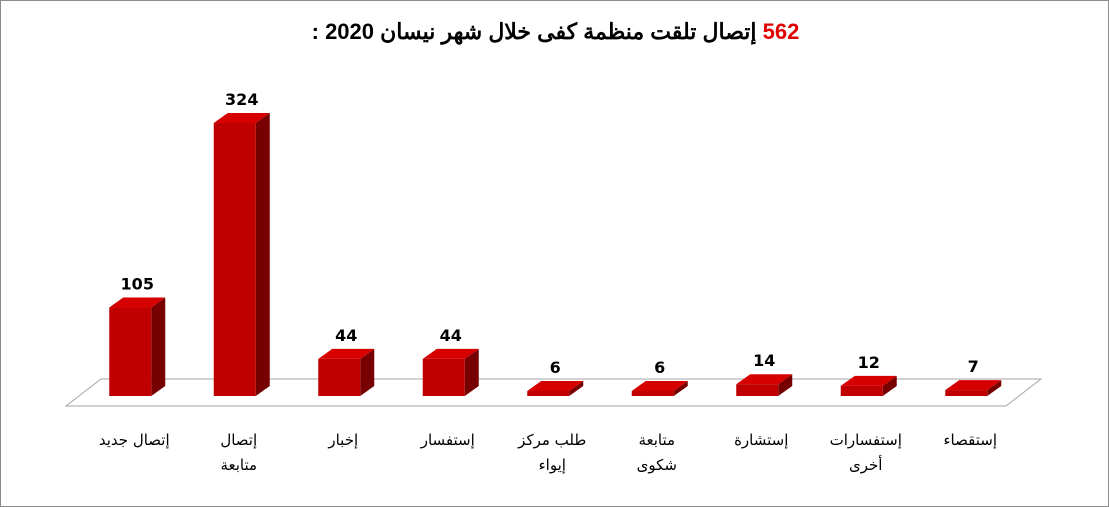 The width and height of the screenshot is (1109, 507). What do you see at coordinates (973, 366) in the screenshot?
I see `data-label: 7` at bounding box center [973, 366].